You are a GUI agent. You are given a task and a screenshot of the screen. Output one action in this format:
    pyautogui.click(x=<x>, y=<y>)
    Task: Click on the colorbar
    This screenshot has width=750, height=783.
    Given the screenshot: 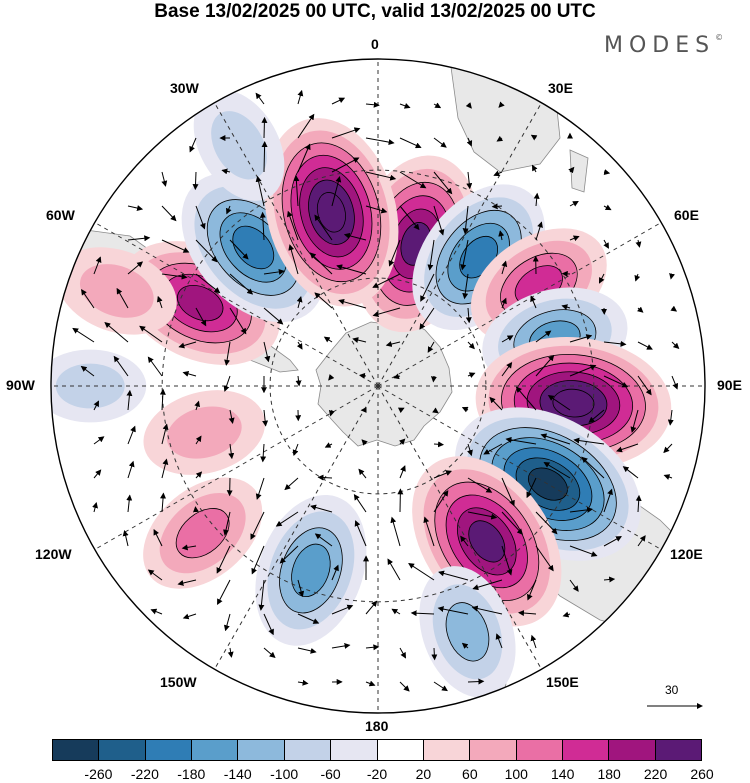 What is the action you would take?
    pyautogui.click(x=377, y=750)
    